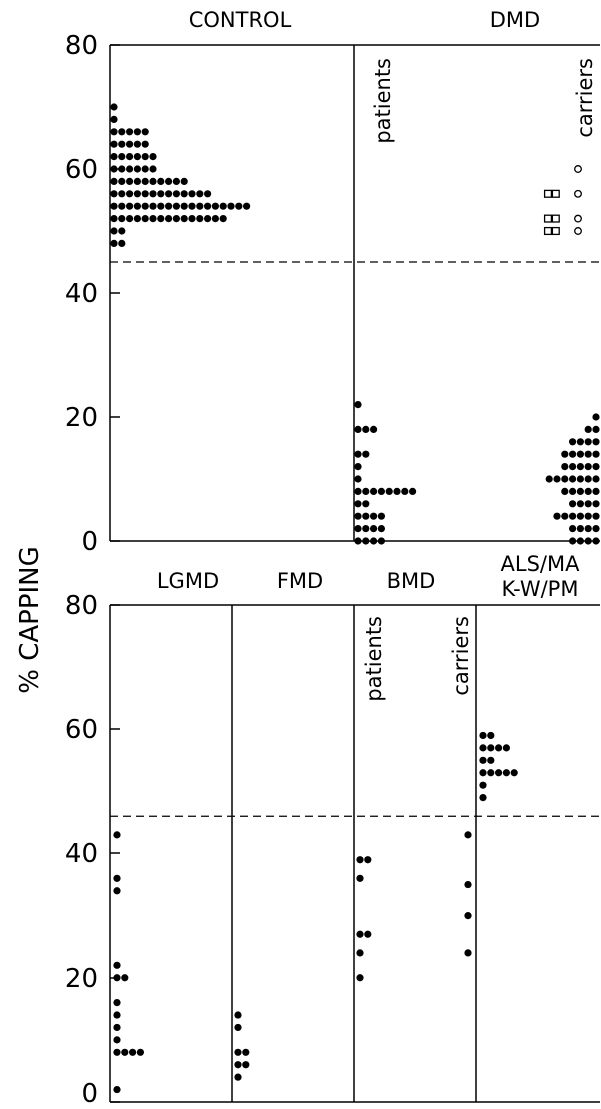 This screenshot has width=601, height=1109. I want to click on bmd-patients-label: patients, so click(374, 659).